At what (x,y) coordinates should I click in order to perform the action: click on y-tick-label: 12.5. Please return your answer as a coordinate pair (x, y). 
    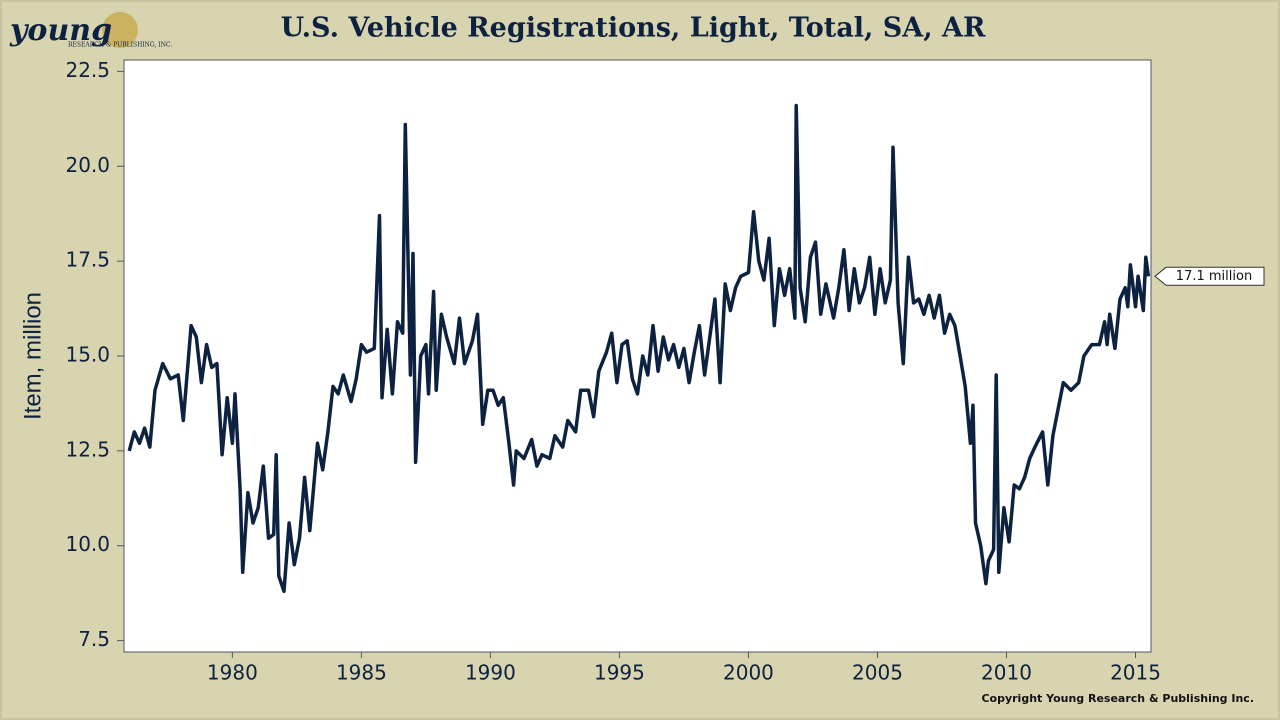
    Looking at the image, I should click on (87, 449).